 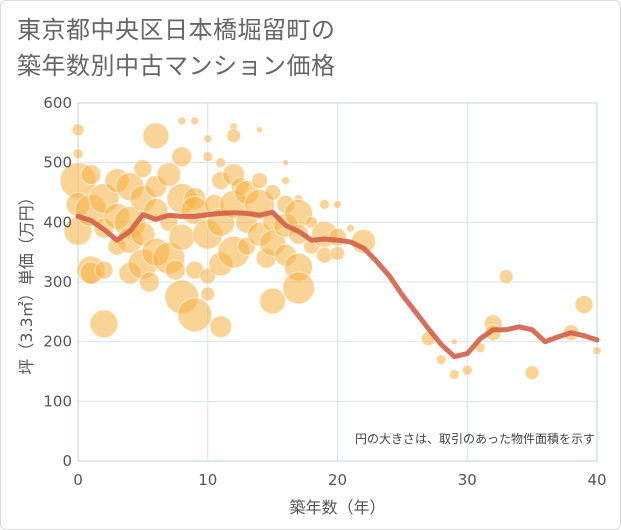 I want to click on bubble-size-note: 円の大きさは、取引のあった物件面積を示す, so click(x=475, y=438).